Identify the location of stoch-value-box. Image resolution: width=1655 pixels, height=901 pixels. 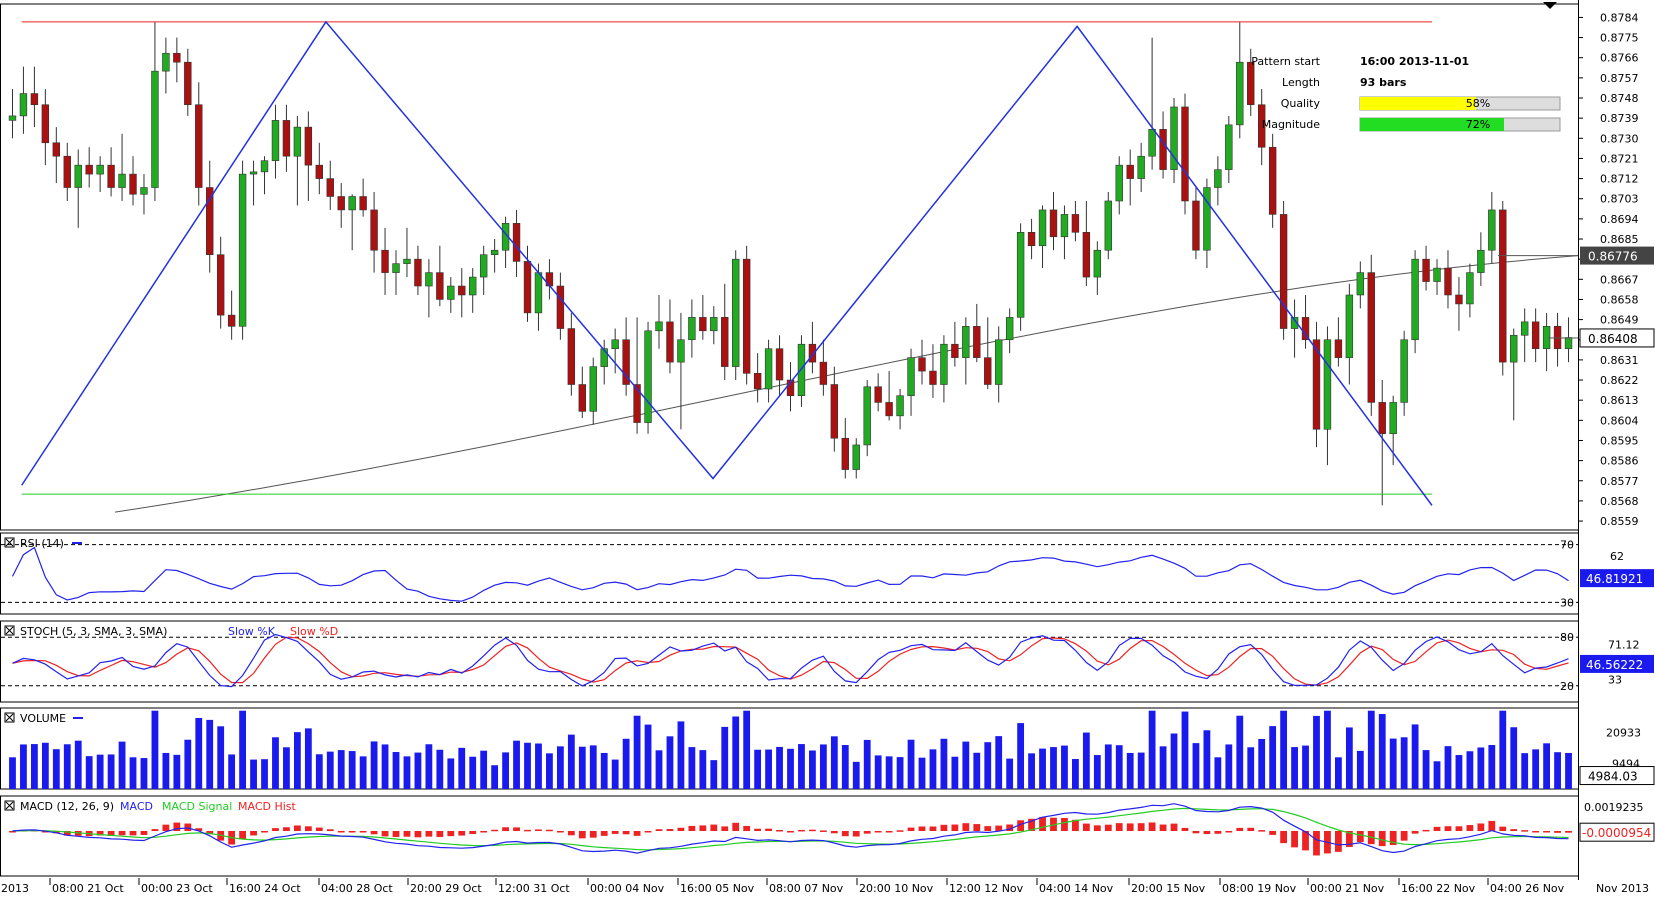
(1617, 663).